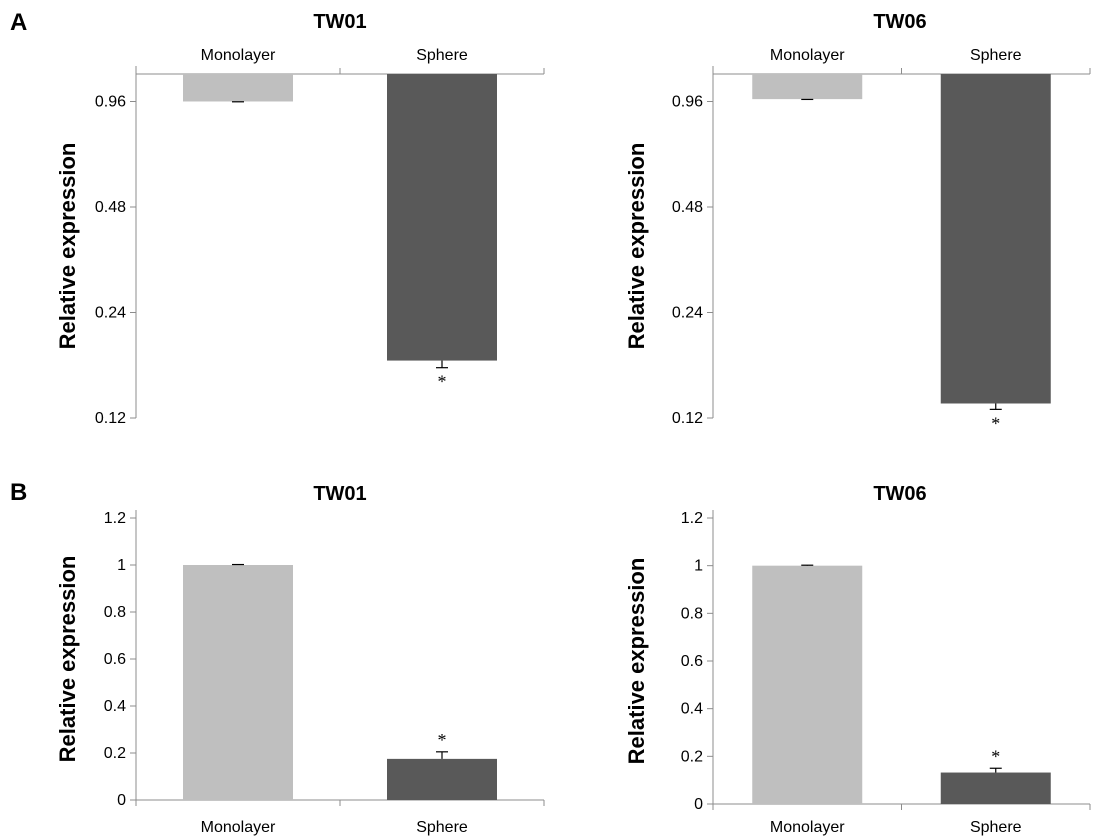  What do you see at coordinates (18, 22) in the screenshot?
I see `panel-label-a: A` at bounding box center [18, 22].